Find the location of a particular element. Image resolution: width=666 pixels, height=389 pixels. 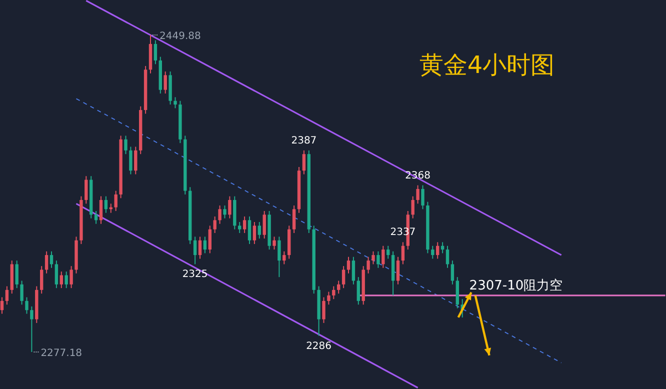

annotation: 2307-10阻力空 is located at coordinates (516, 286).